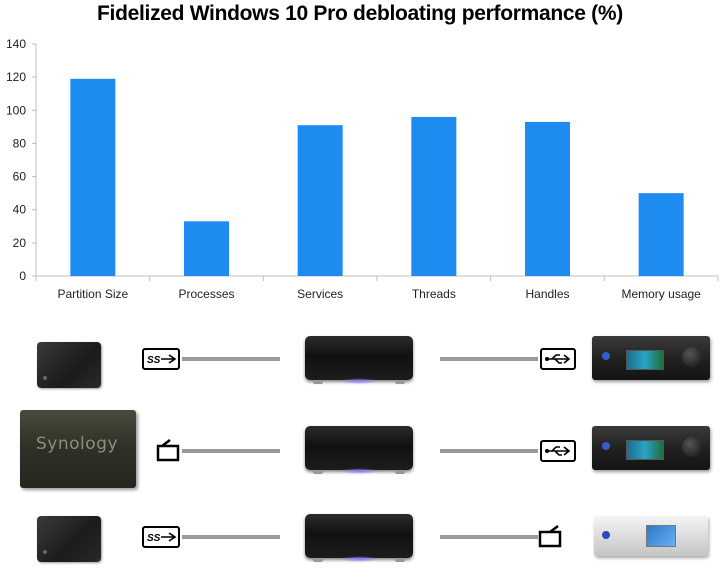  What do you see at coordinates (20, 243) in the screenshot?
I see `y-tick-label: 20` at bounding box center [20, 243].